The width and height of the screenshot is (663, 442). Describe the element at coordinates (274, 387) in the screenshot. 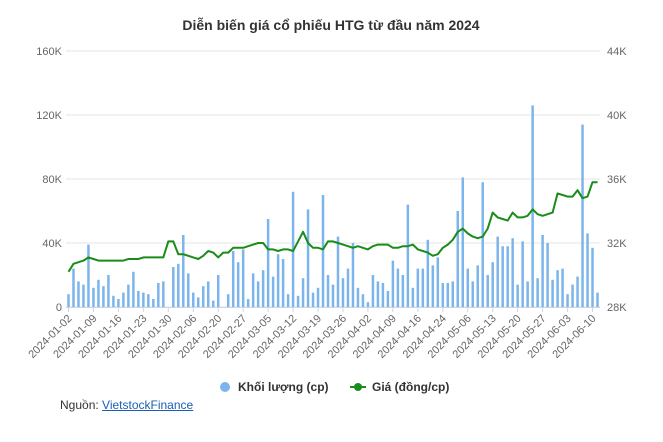

I see `legend-item-volume: Khối lượng (cp)` at that location.